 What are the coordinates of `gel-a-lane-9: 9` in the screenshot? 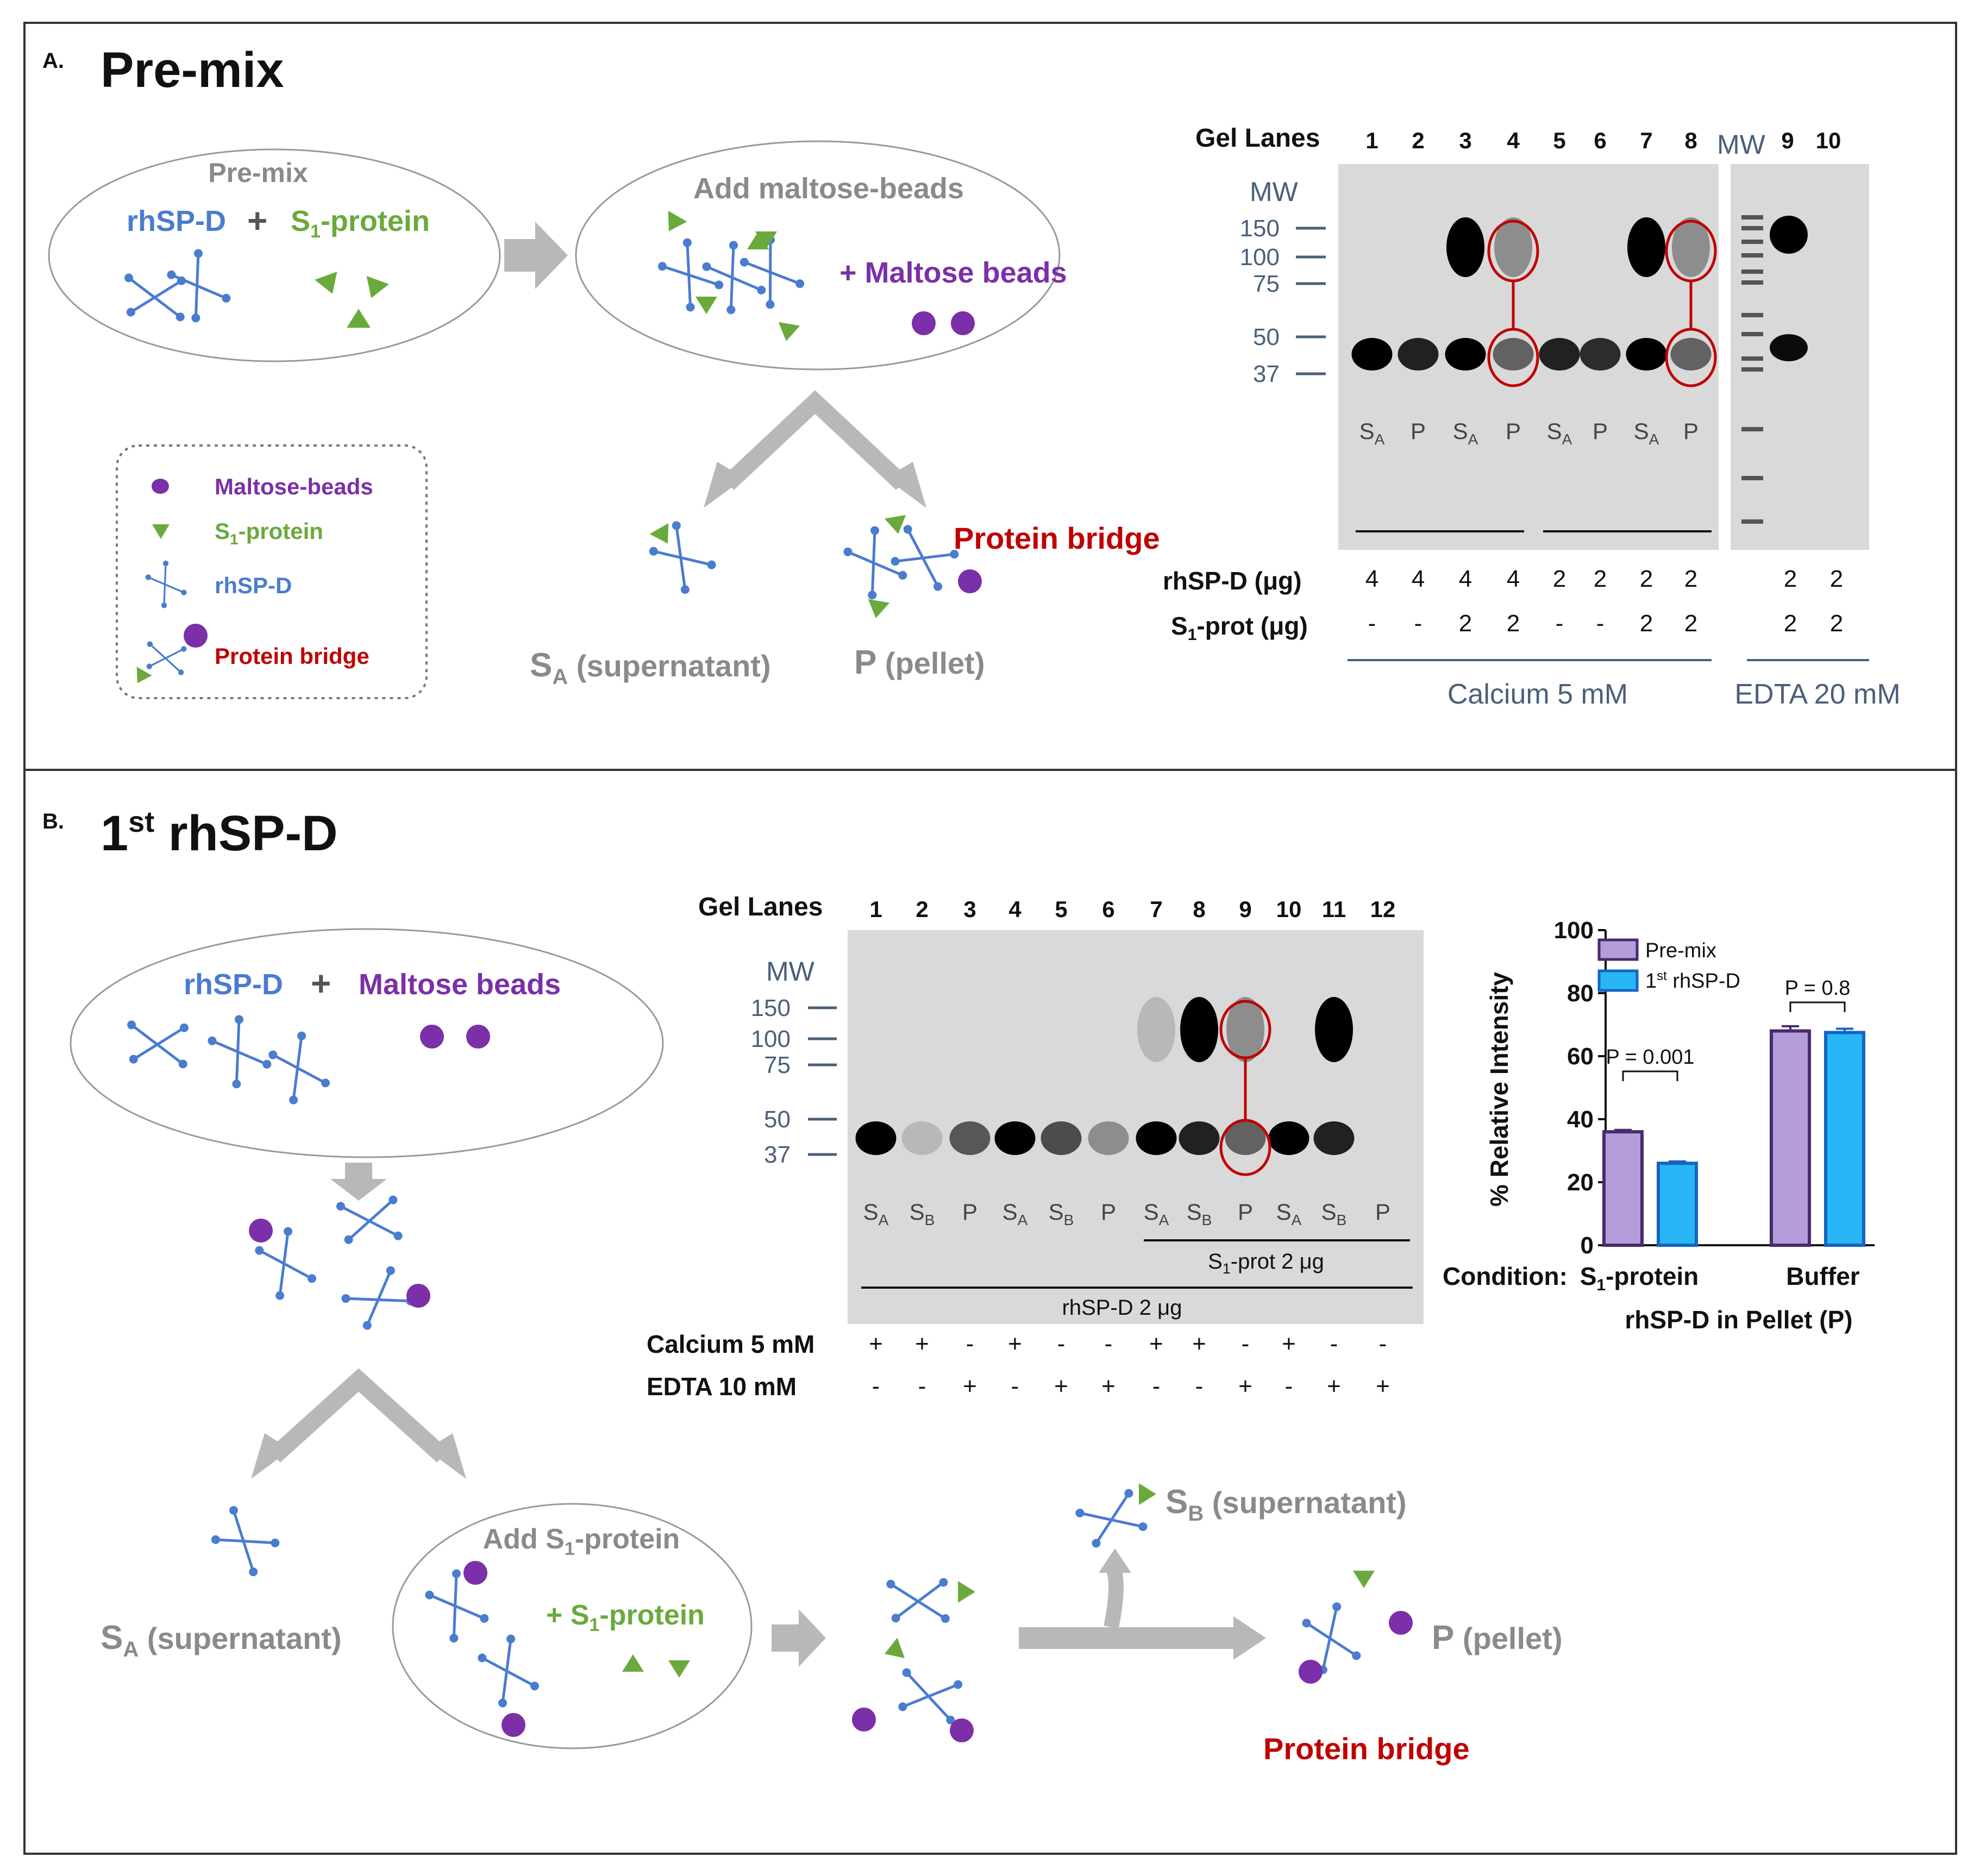 It's located at (1787, 140).